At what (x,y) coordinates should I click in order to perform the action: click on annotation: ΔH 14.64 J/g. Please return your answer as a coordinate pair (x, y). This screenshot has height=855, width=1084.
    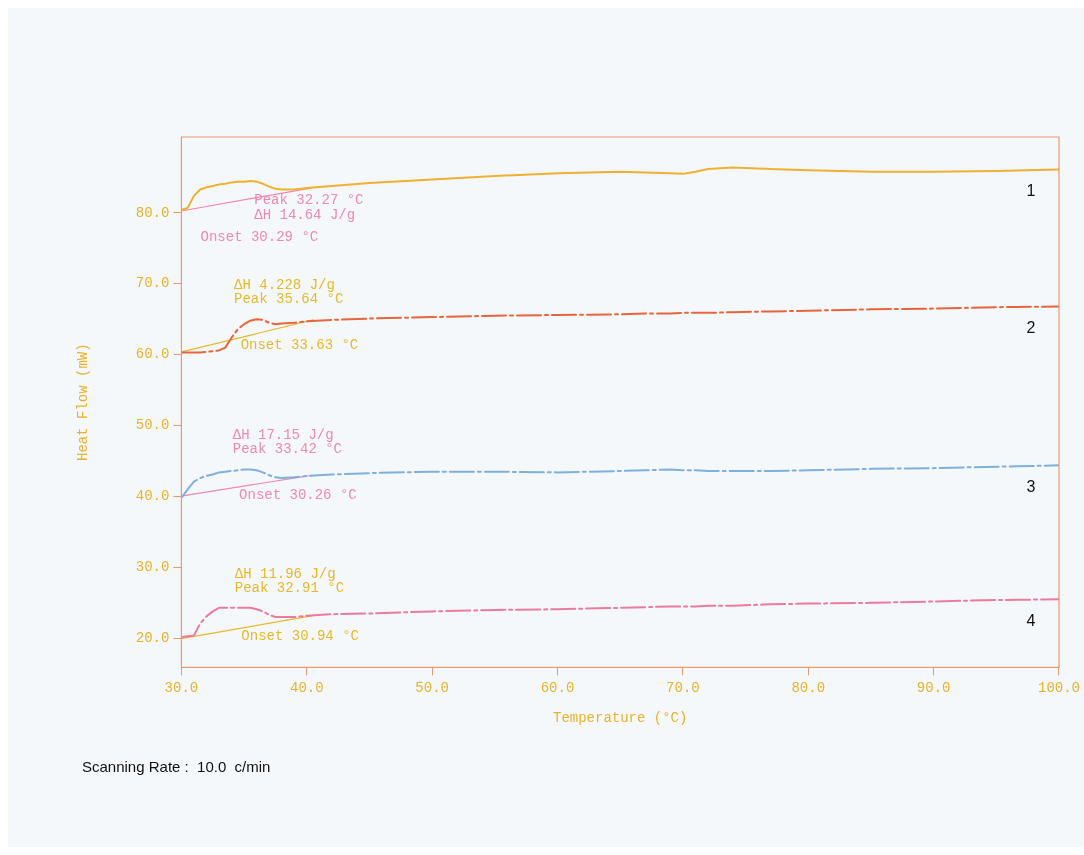
    Looking at the image, I should click on (305, 214).